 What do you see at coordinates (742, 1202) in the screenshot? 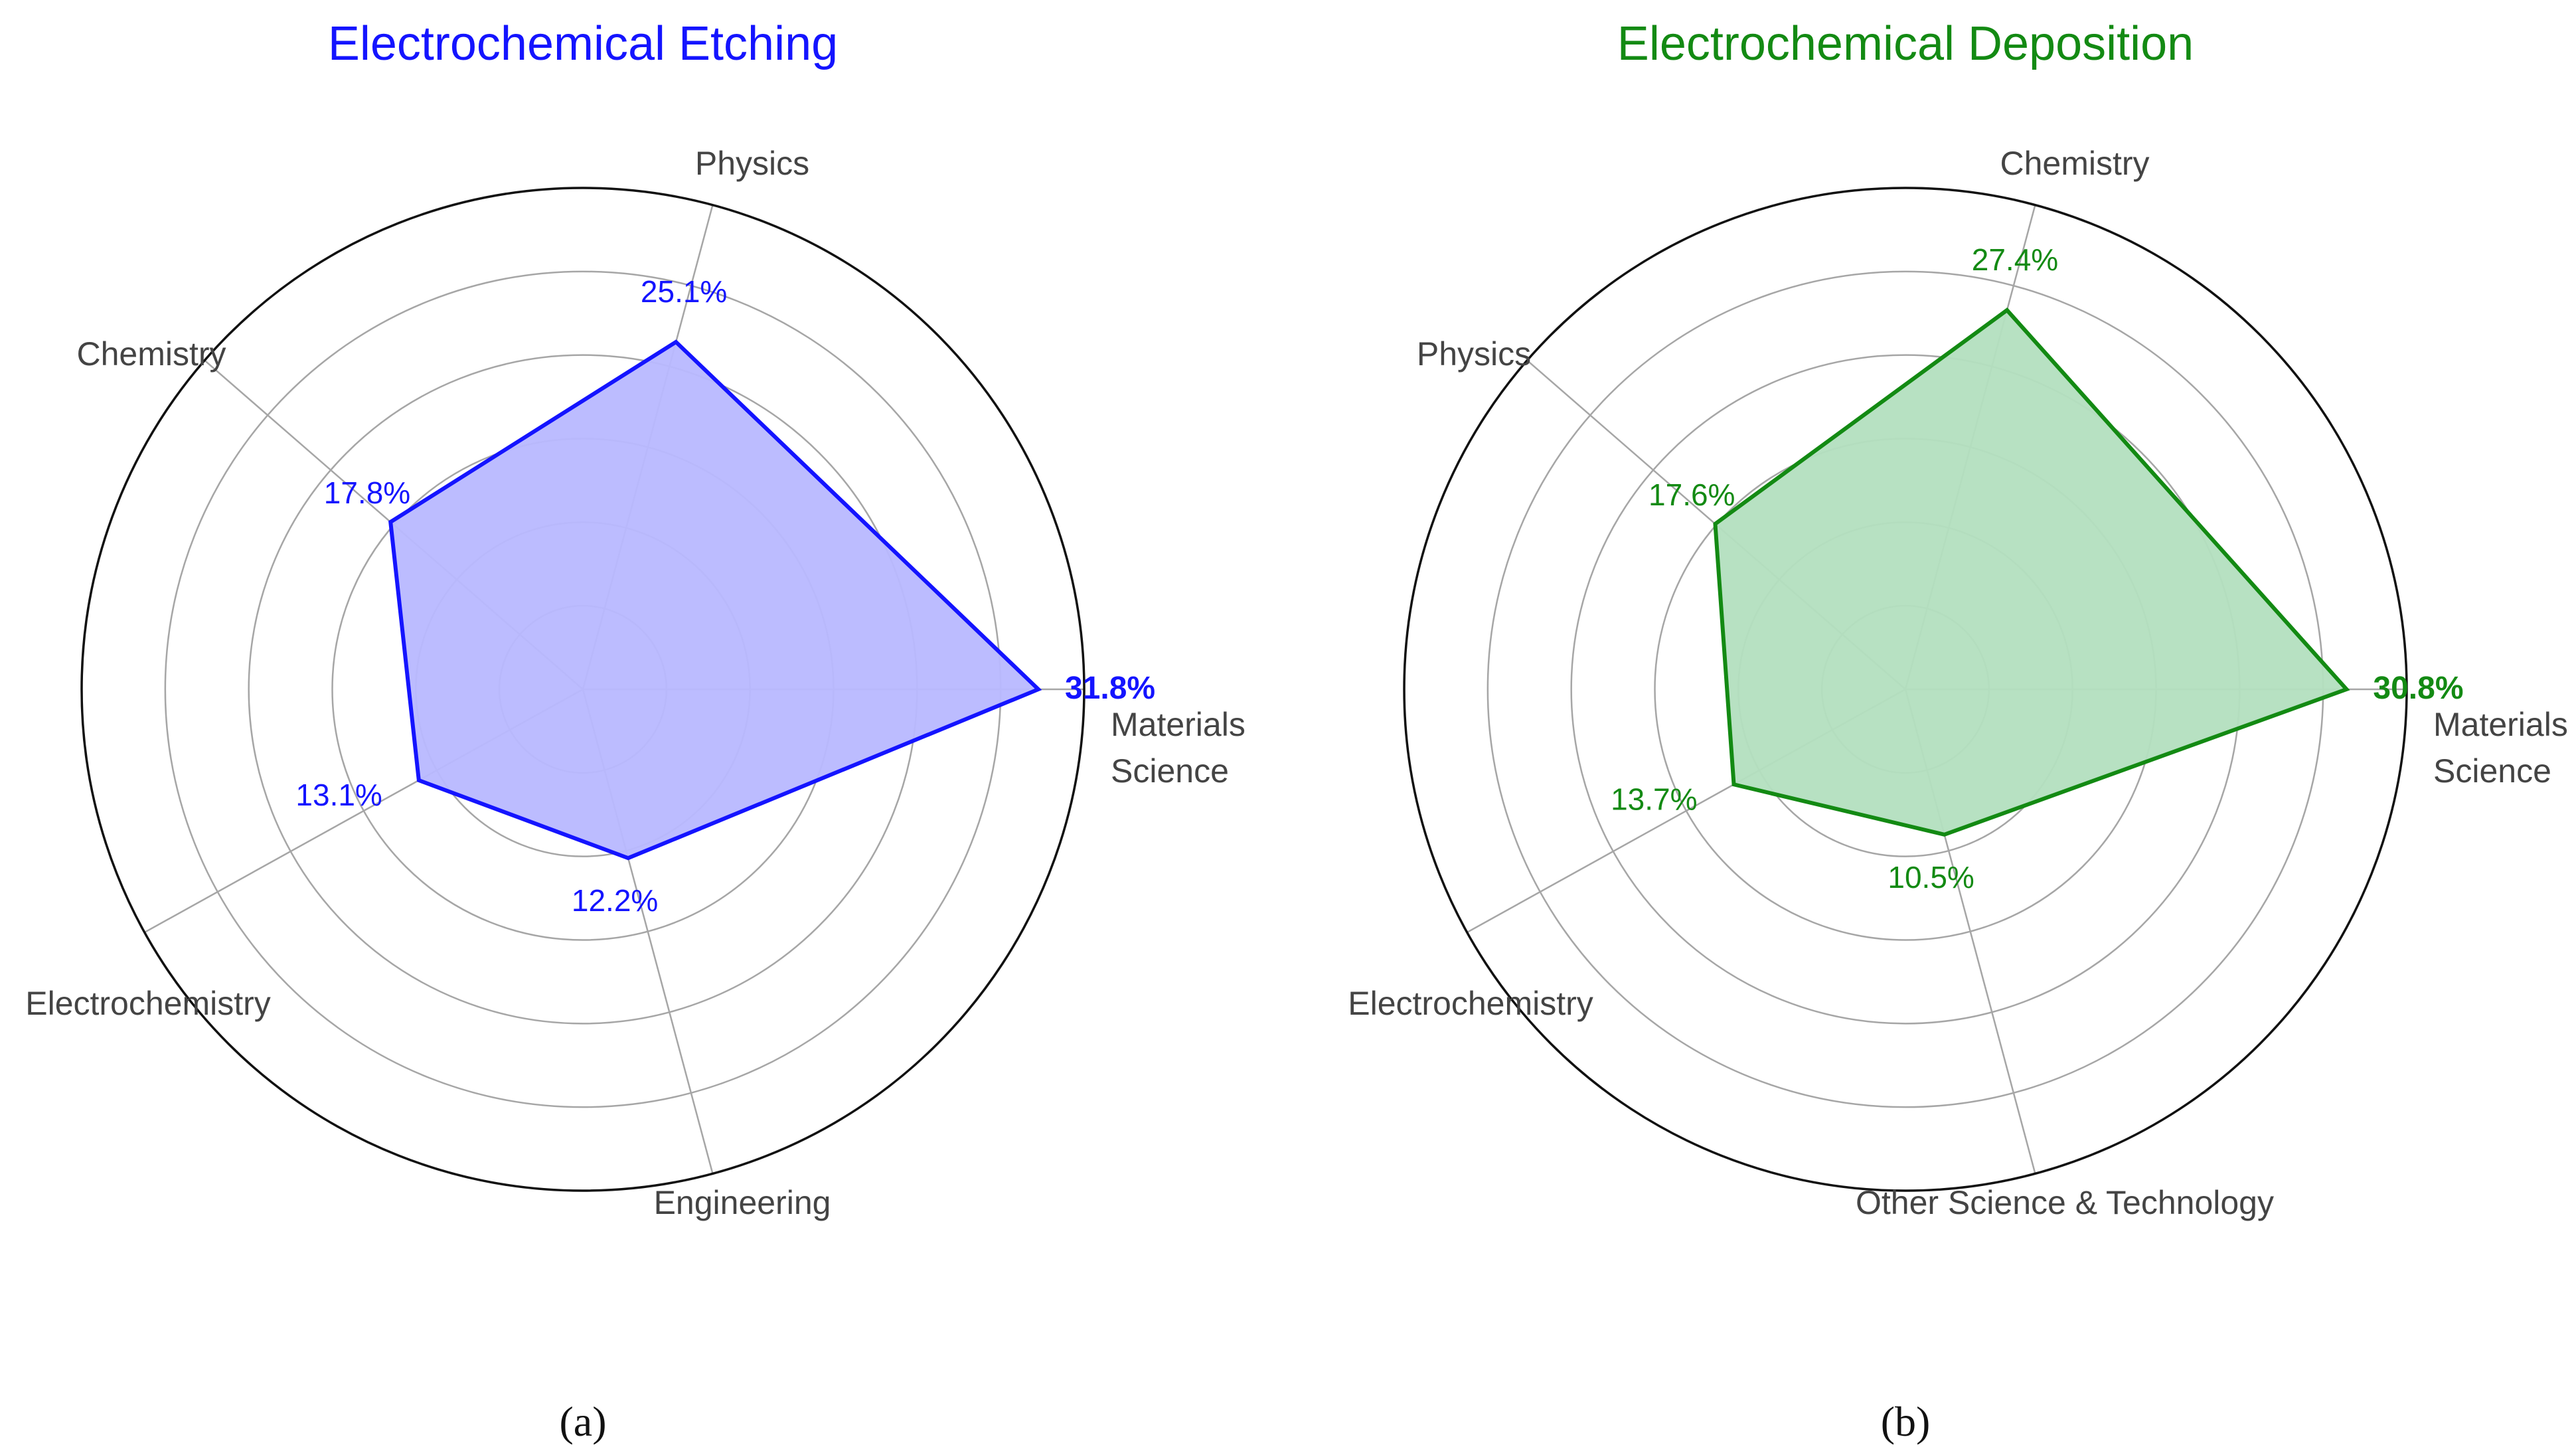
I see `category-label: Engineering` at bounding box center [742, 1202].